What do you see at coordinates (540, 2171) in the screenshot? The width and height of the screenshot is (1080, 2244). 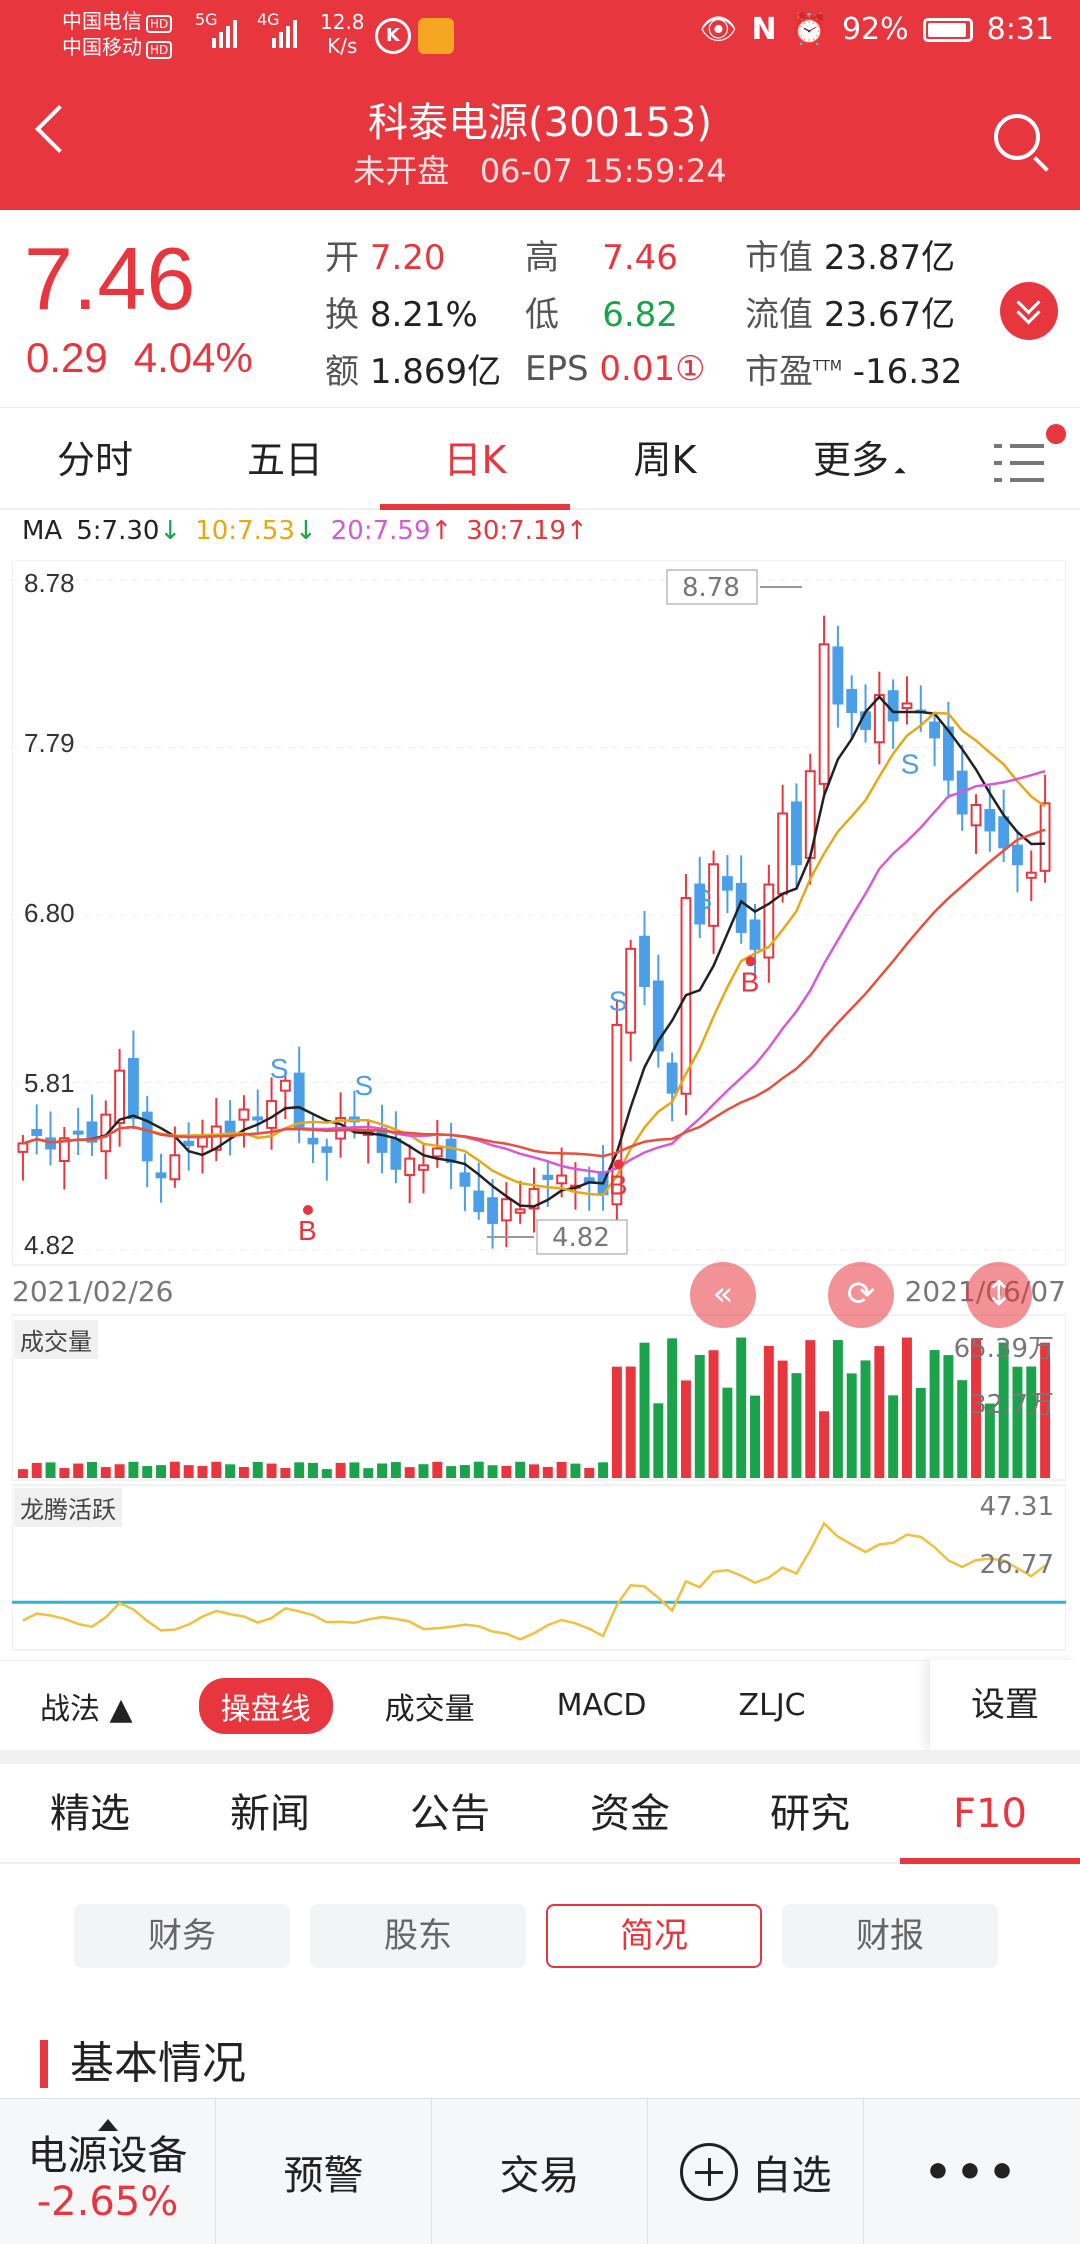 I see `trade-button: 交易` at bounding box center [540, 2171].